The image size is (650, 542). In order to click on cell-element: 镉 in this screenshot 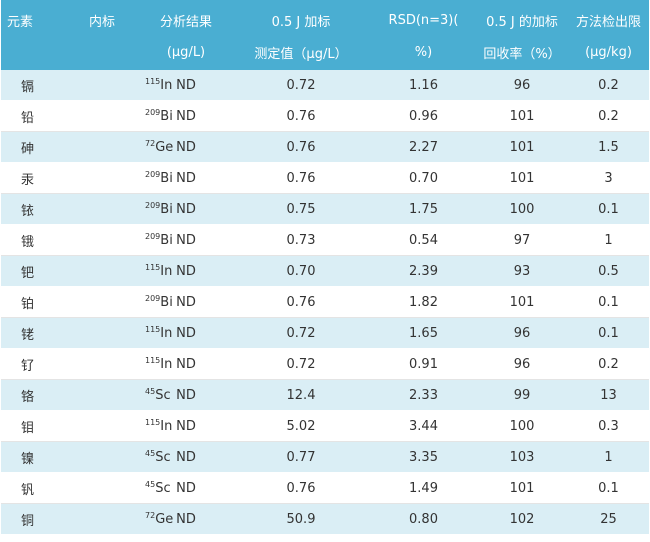, I will do `click(32, 85)`.